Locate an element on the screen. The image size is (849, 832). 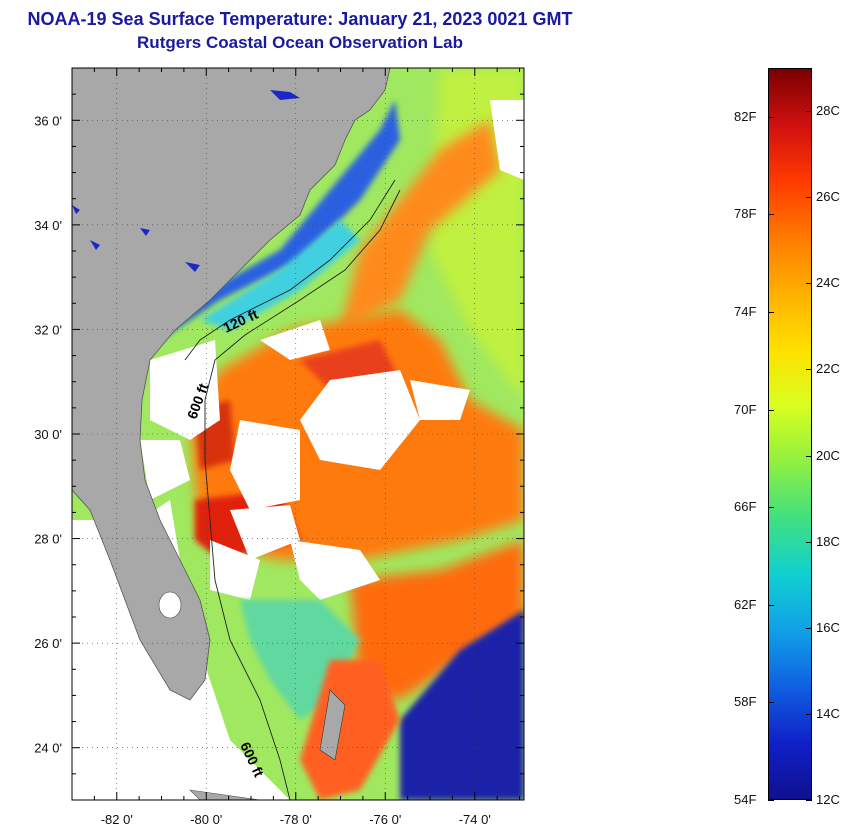
gulf-stream-south is located at coordinates (437, 620).